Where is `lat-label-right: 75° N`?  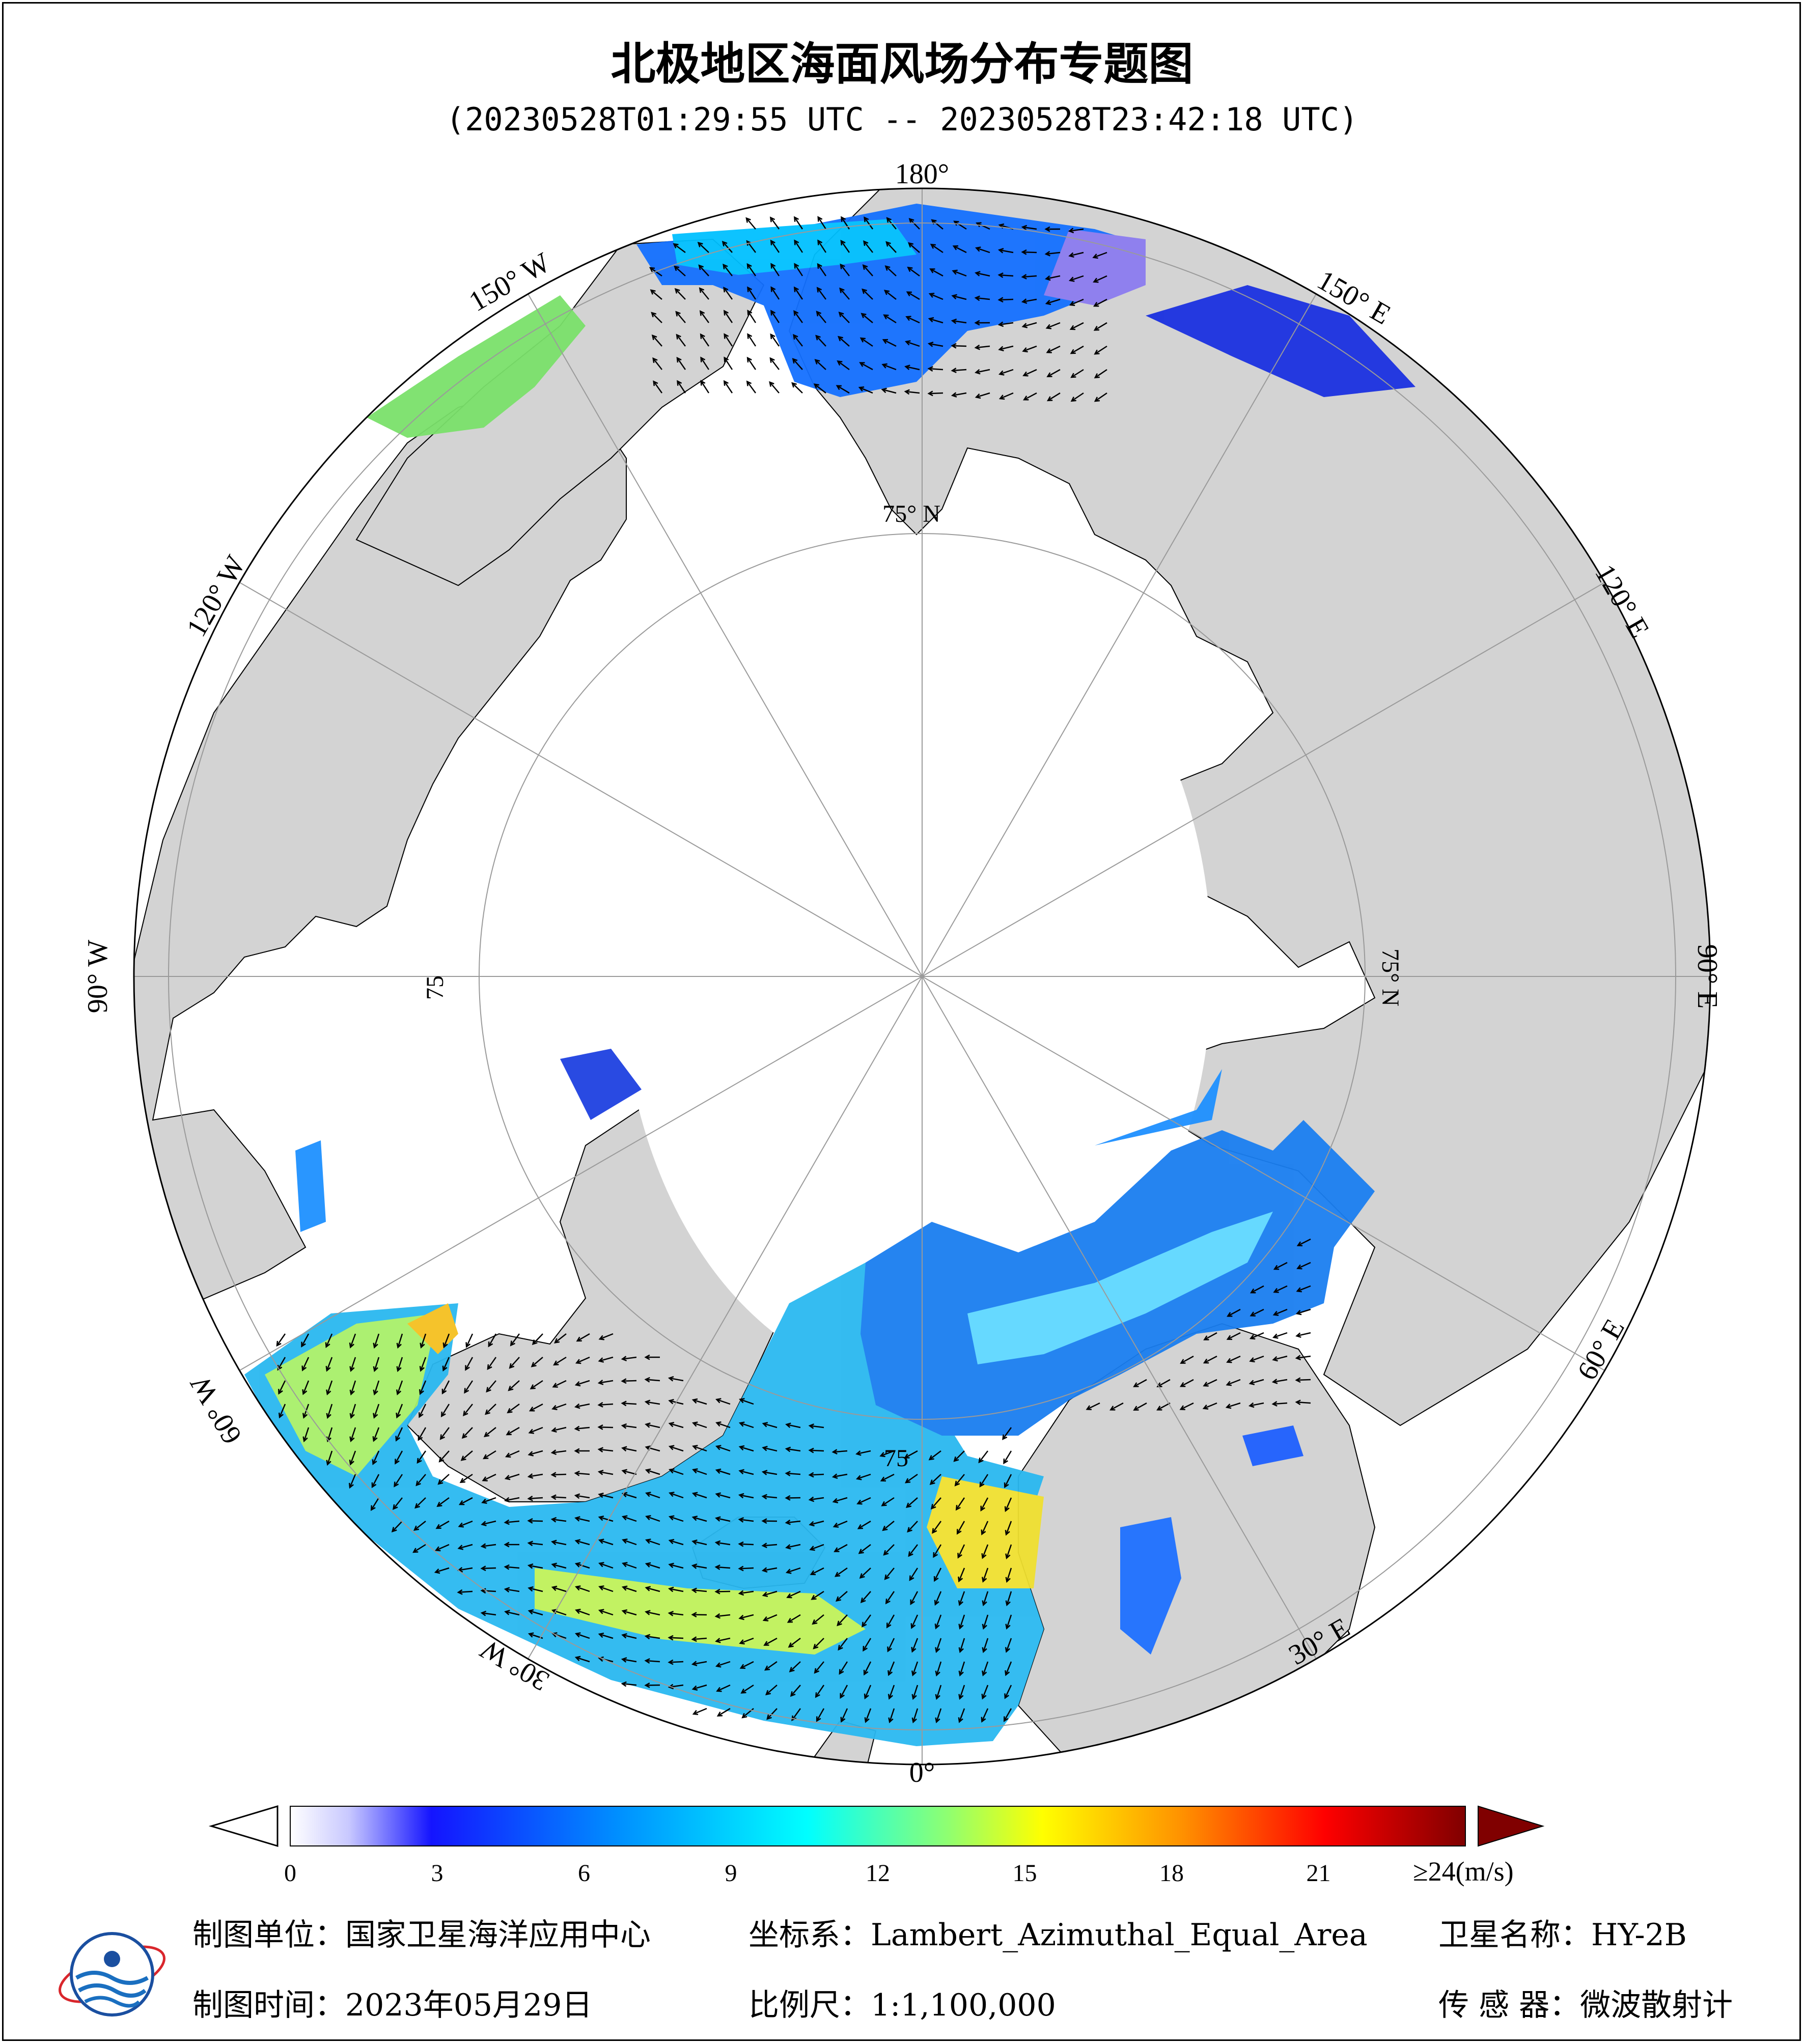 lat-label-right: 75° N is located at coordinates (1390, 977).